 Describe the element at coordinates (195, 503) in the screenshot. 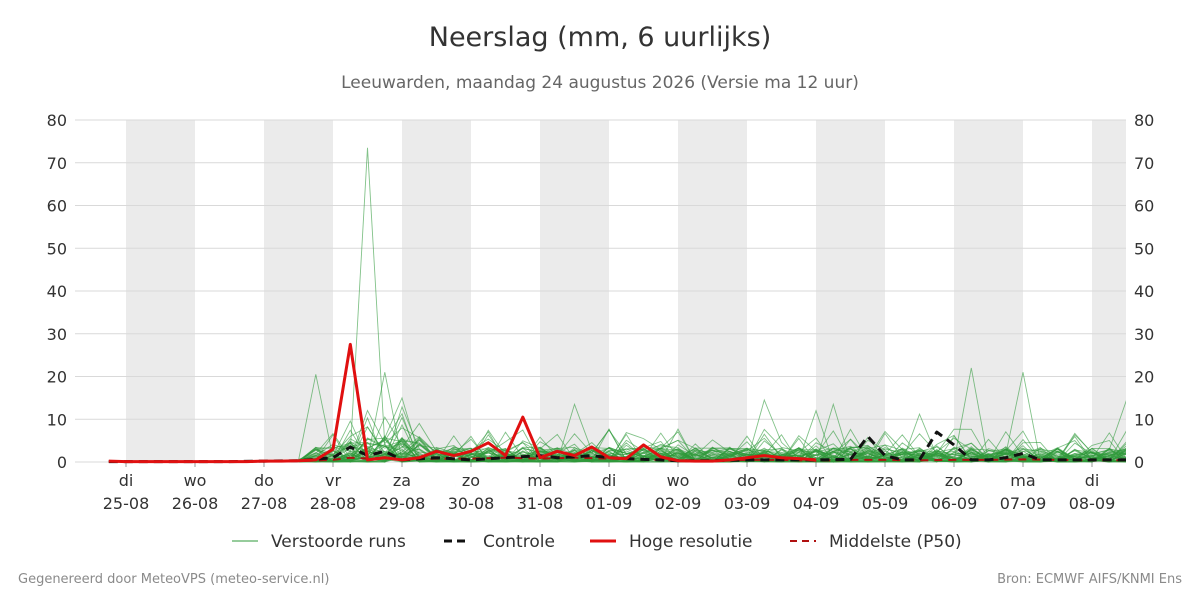

I see `x-tick-date: 26-08` at that location.